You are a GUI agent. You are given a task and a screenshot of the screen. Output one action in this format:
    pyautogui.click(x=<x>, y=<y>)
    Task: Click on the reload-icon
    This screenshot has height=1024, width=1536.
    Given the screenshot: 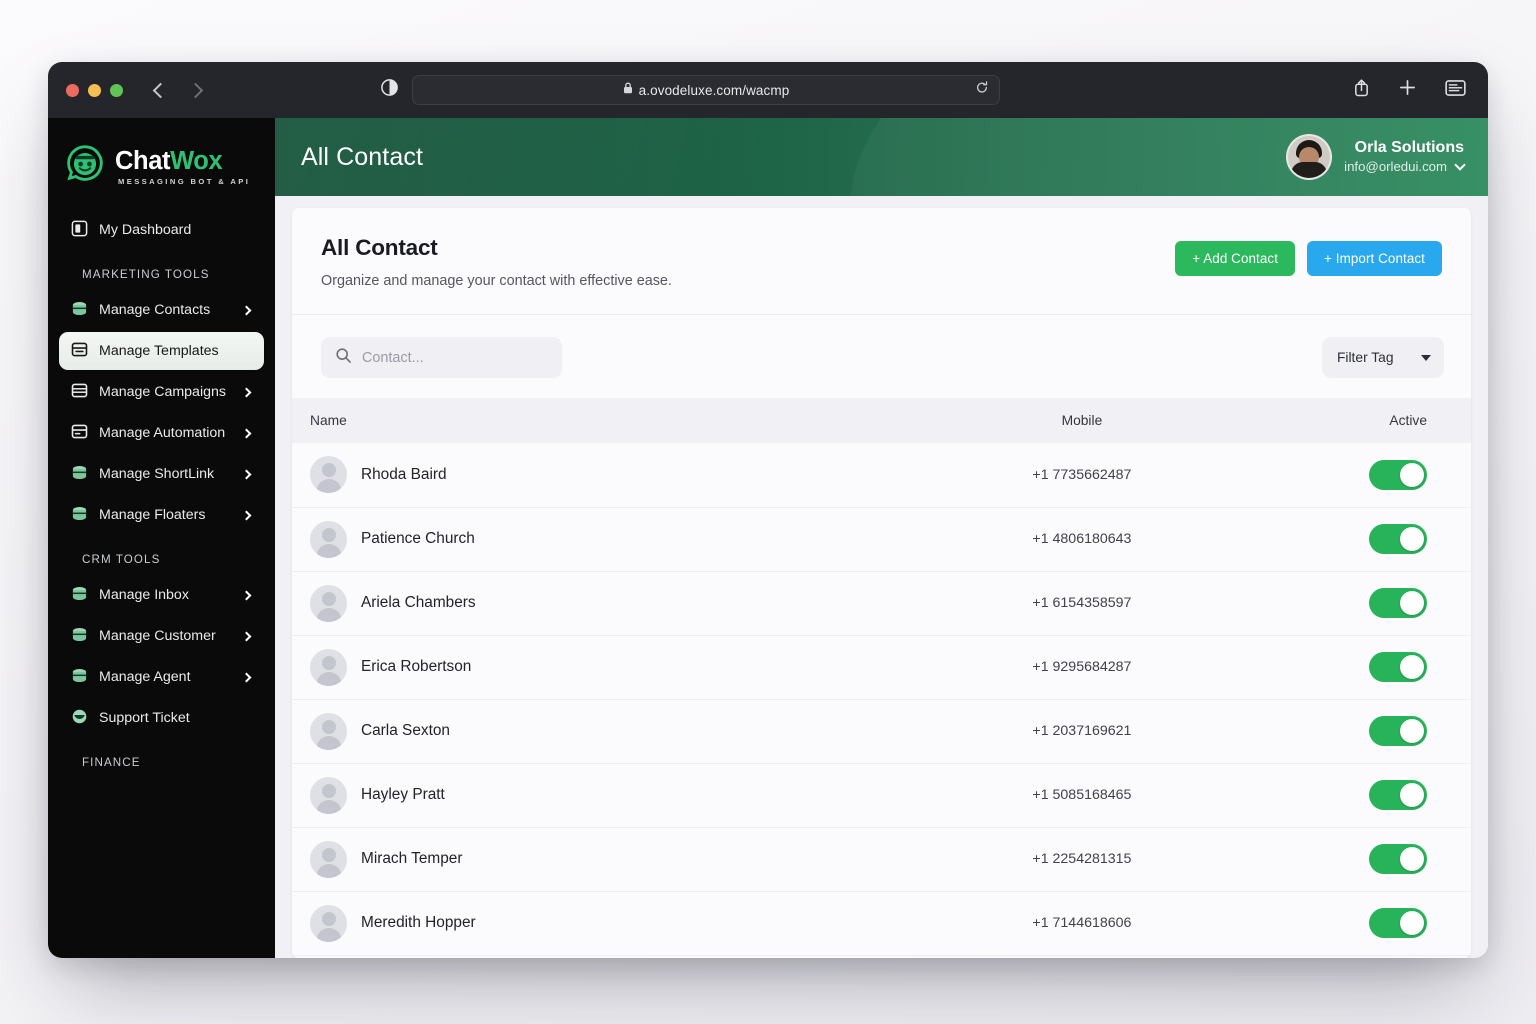 What is the action you would take?
    pyautogui.click(x=982, y=90)
    